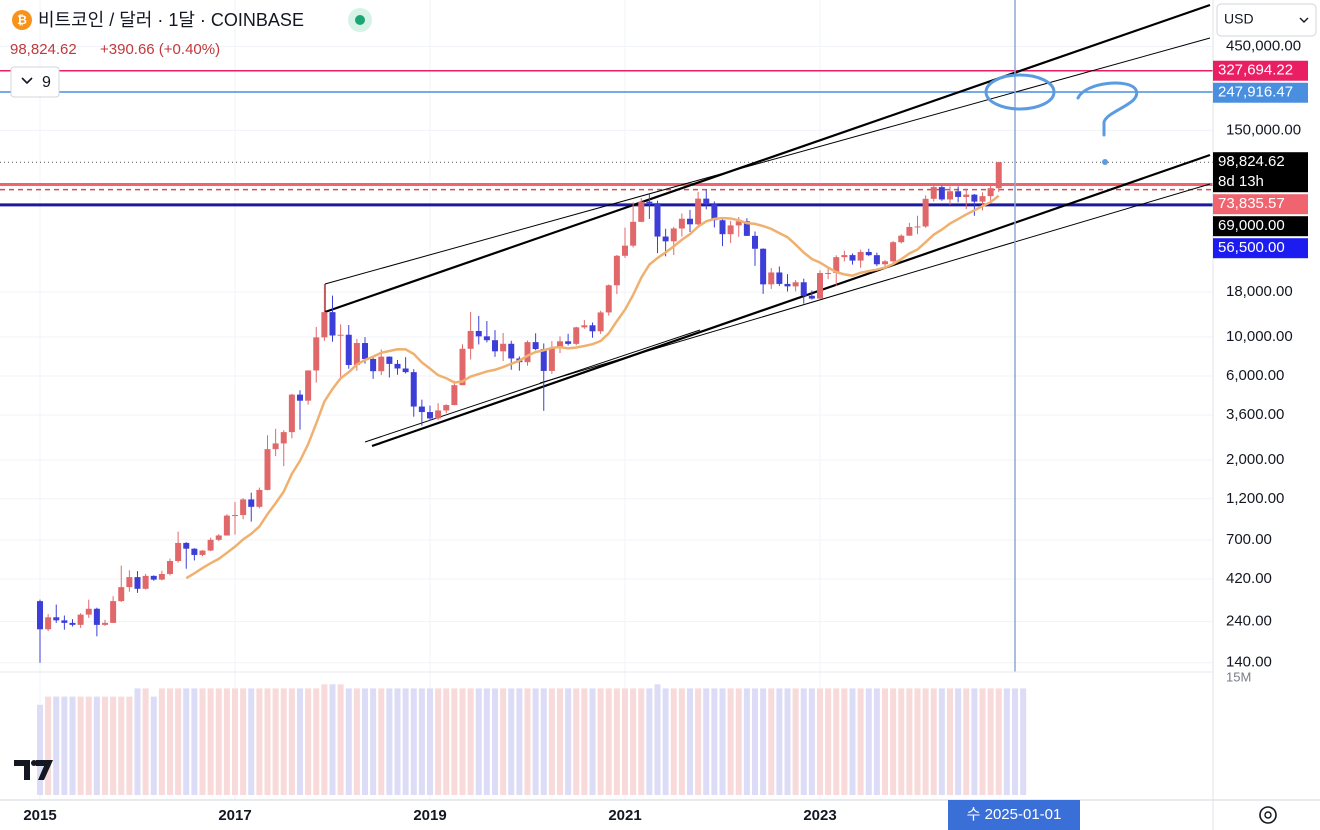 The width and height of the screenshot is (1320, 830). Describe the element at coordinates (1255, 498) in the screenshot. I see `y-tick-label: 1,200.00` at that location.